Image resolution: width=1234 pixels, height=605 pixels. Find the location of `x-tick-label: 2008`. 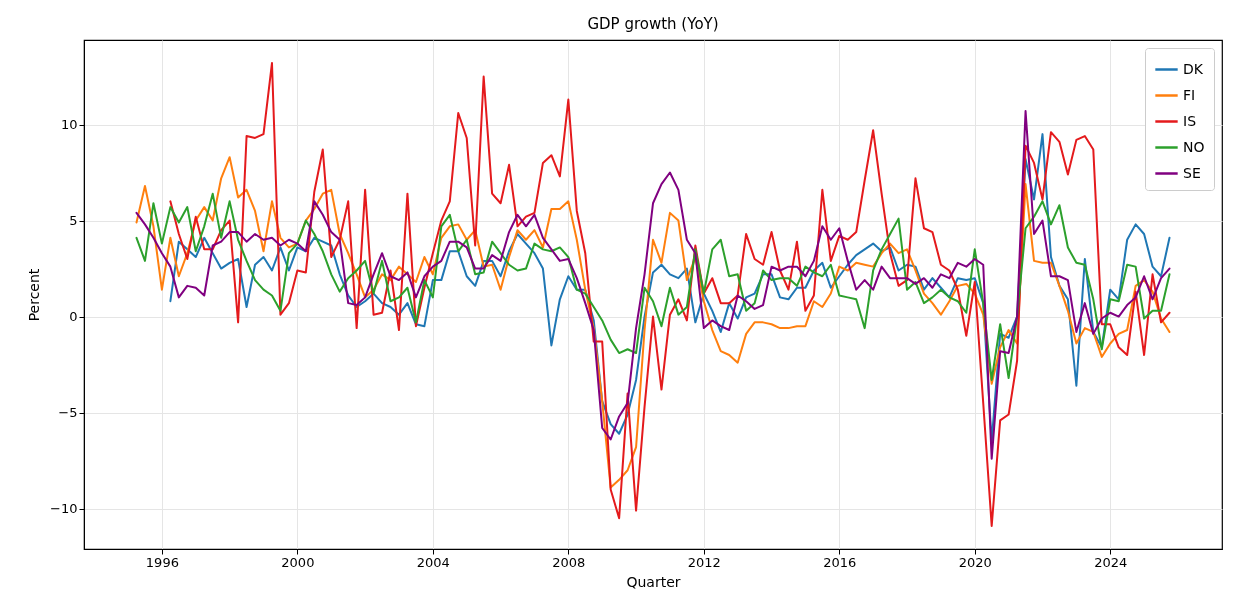

x-tick-label: 2008 is located at coordinates (569, 562).